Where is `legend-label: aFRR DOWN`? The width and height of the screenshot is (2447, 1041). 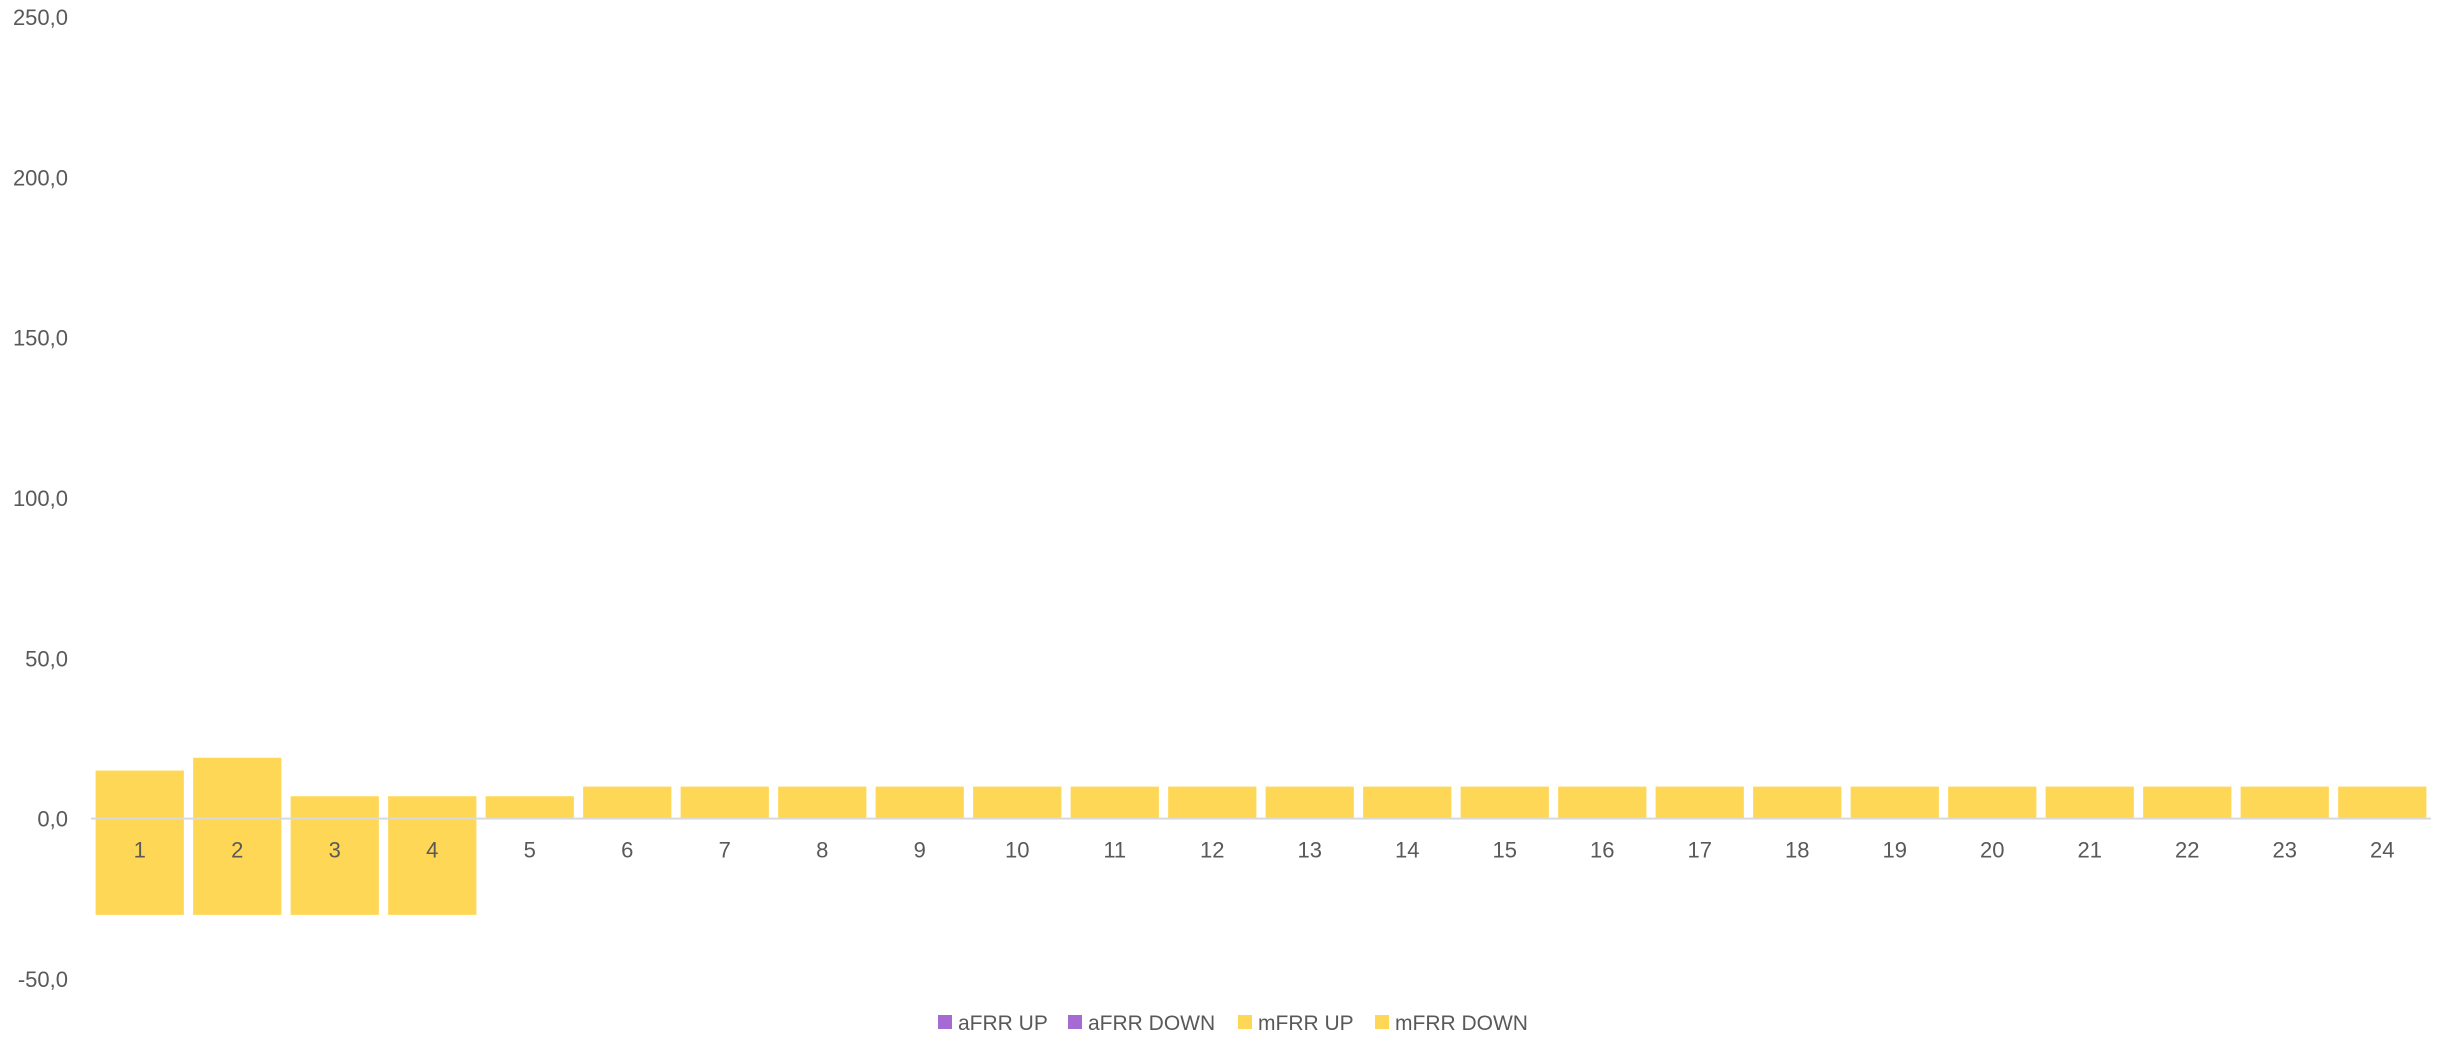
legend-label: aFRR DOWN is located at coordinates (1151, 1023).